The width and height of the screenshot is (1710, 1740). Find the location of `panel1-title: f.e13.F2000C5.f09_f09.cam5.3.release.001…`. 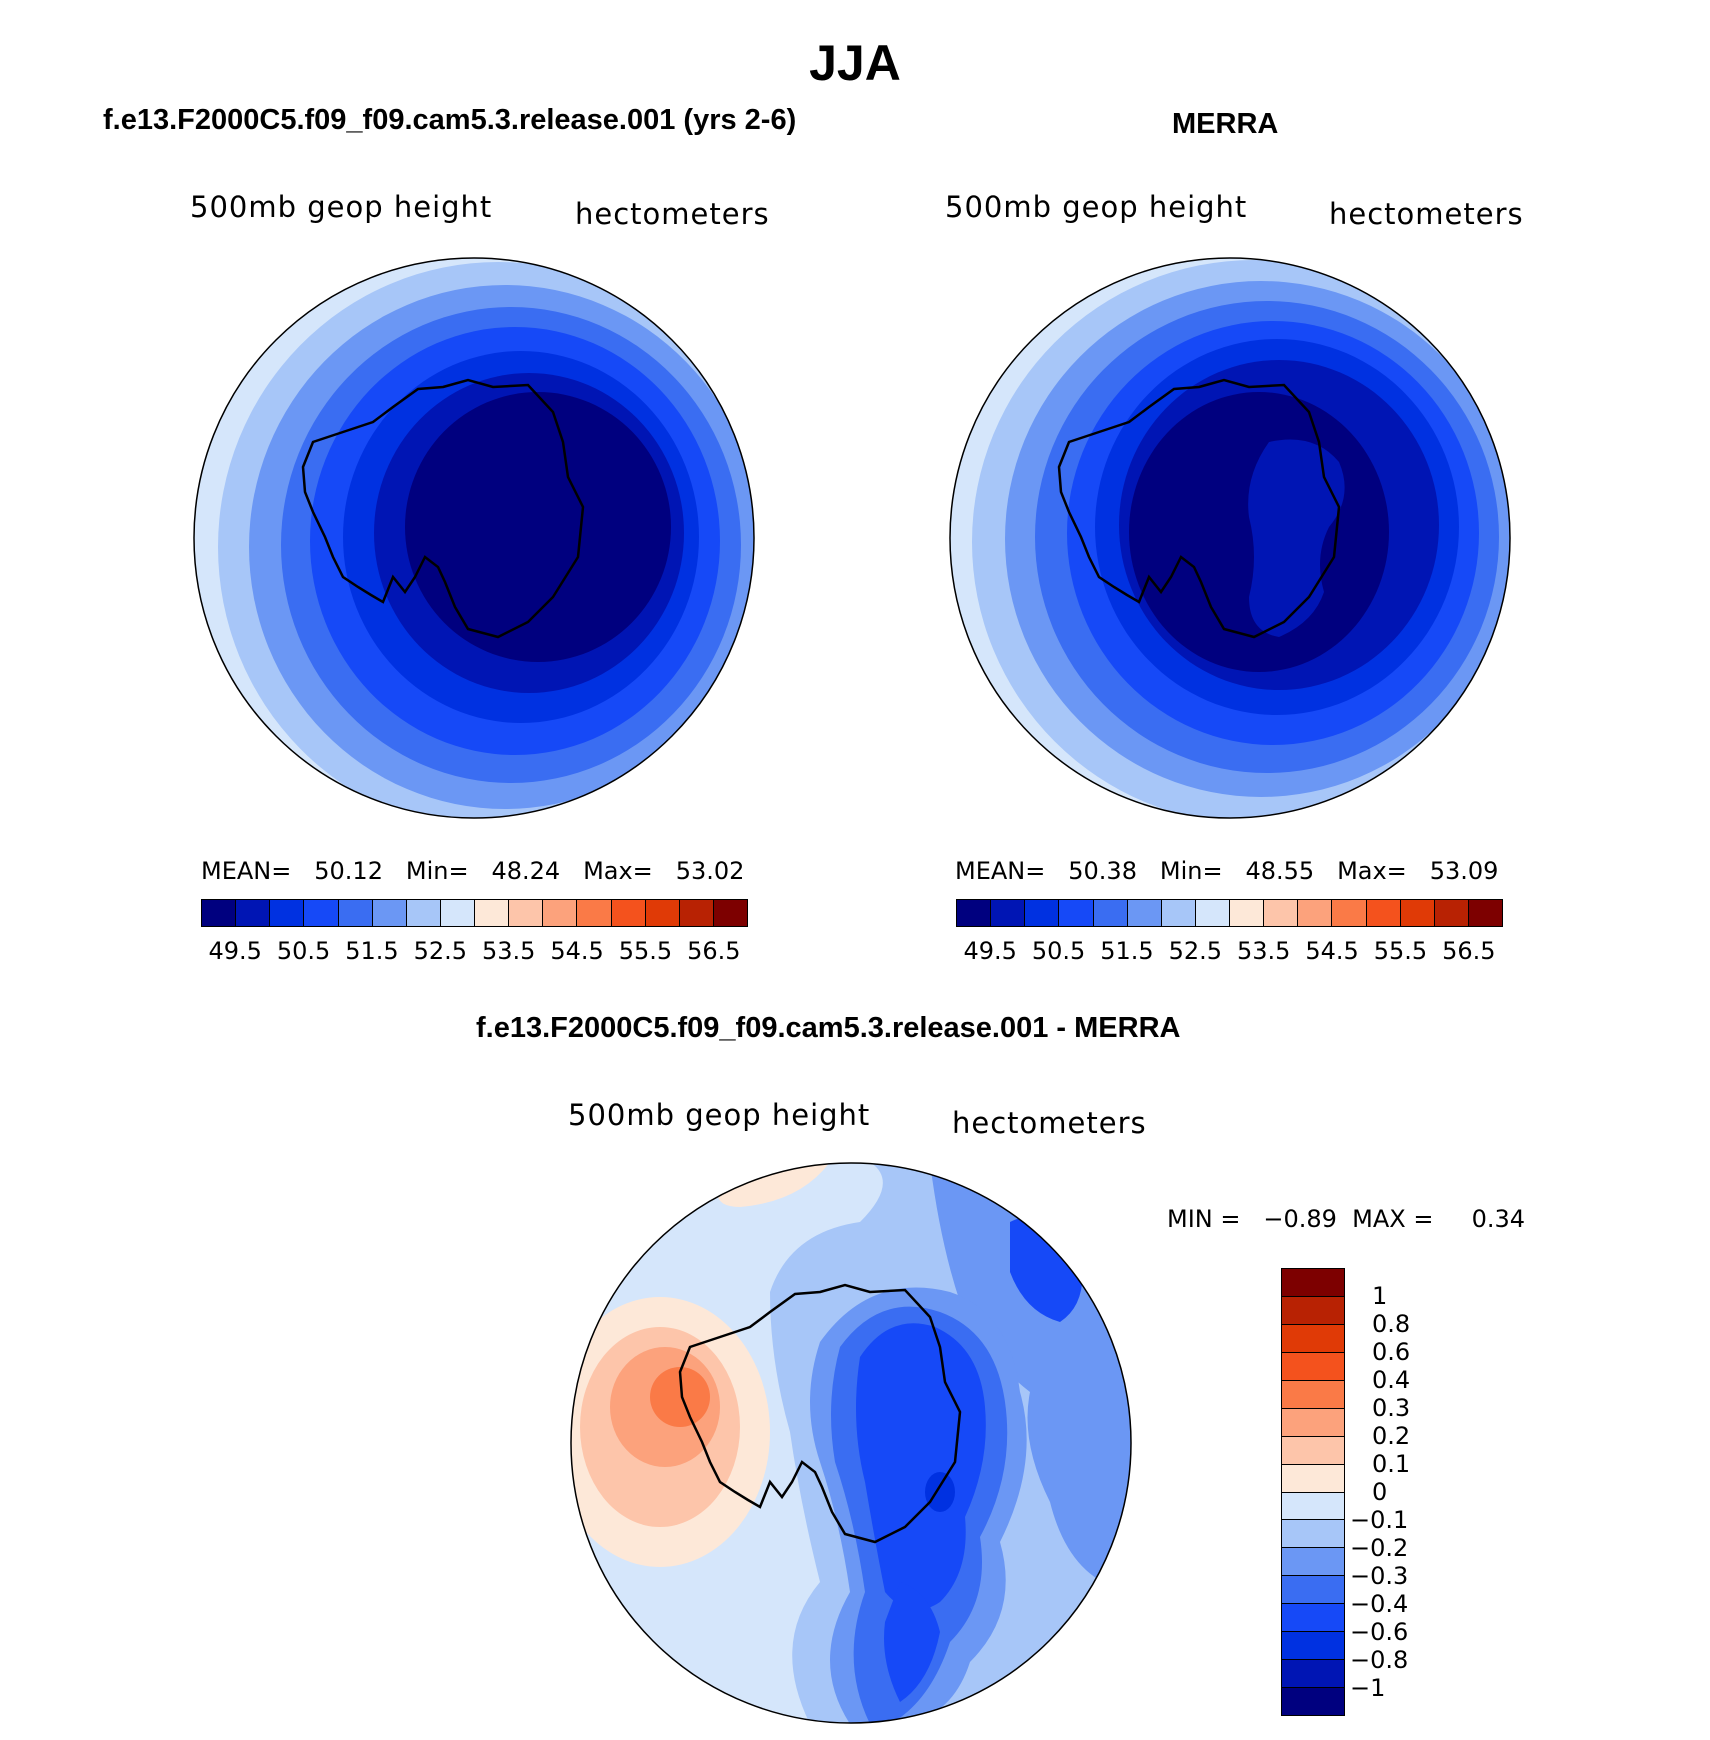

panel1-title: f.e13.F2000C5.f09_f09.cam5.3.release.001… is located at coordinates (450, 120).